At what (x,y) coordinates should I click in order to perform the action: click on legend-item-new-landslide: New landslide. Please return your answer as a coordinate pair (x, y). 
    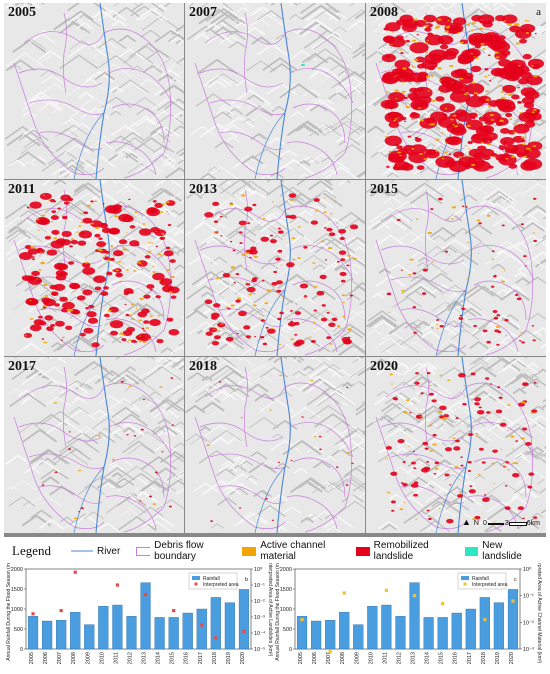
    Looking at the image, I should click on (497, 551).